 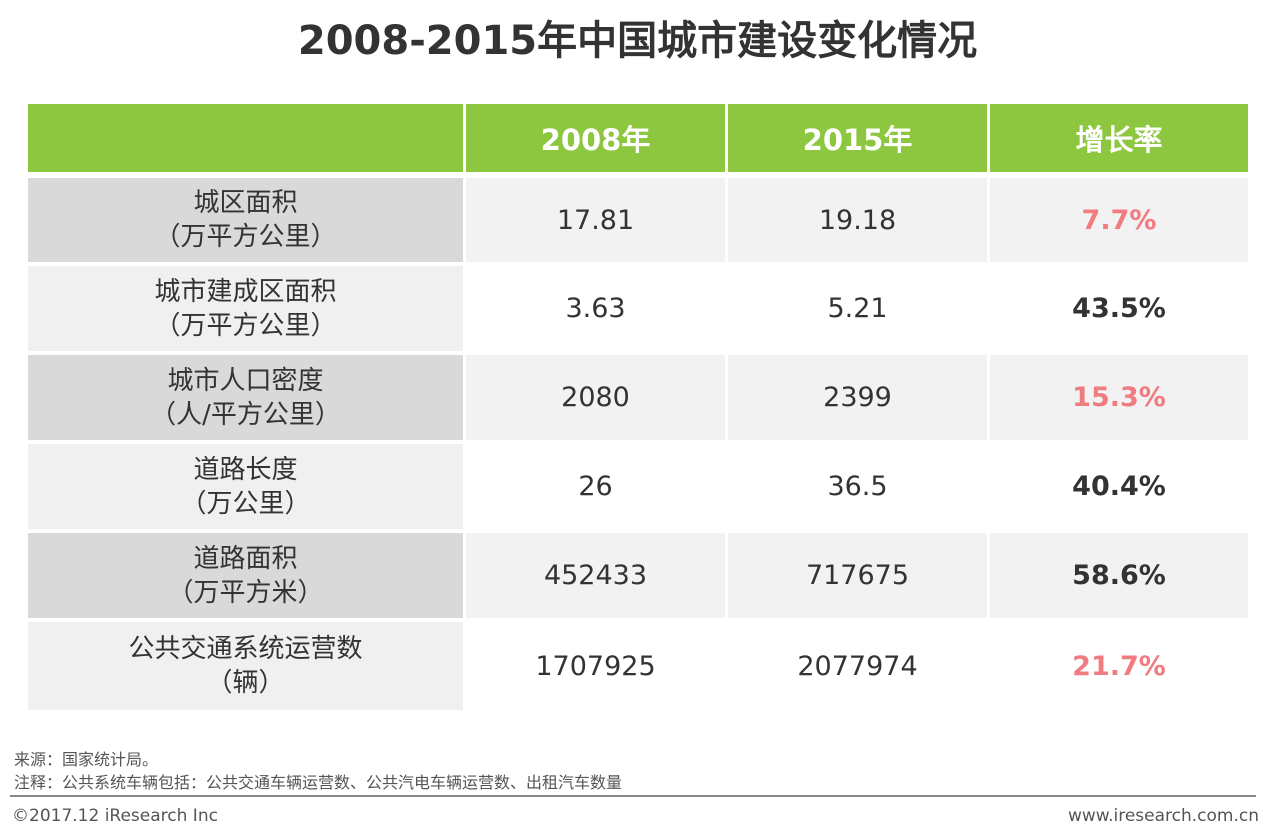 I want to click on growth-rate: 21.7%, so click(x=1119, y=666).